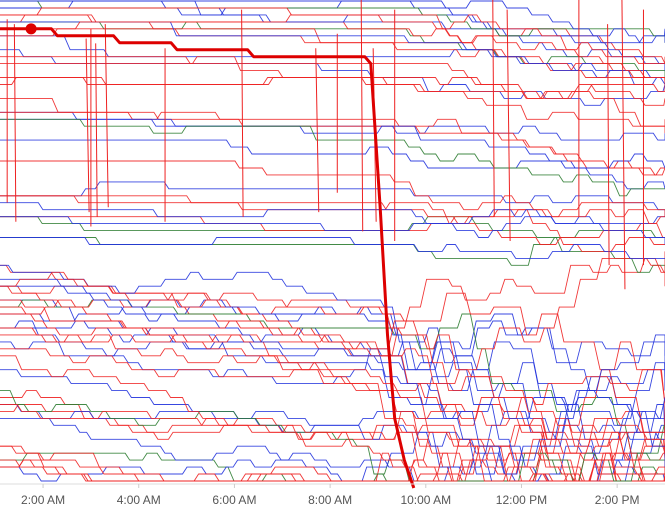 This screenshot has width=665, height=515. Describe the element at coordinates (330, 500) in the screenshot. I see `x-tick-label: 8:00 AM` at that location.